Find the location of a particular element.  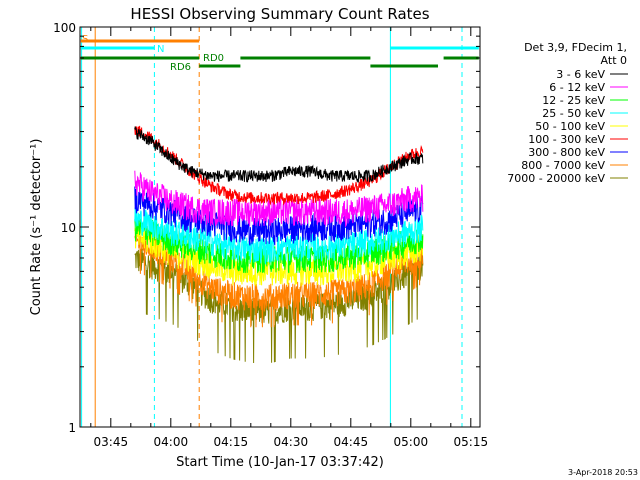

flag-label-rd6: RD6 is located at coordinates (180, 67).